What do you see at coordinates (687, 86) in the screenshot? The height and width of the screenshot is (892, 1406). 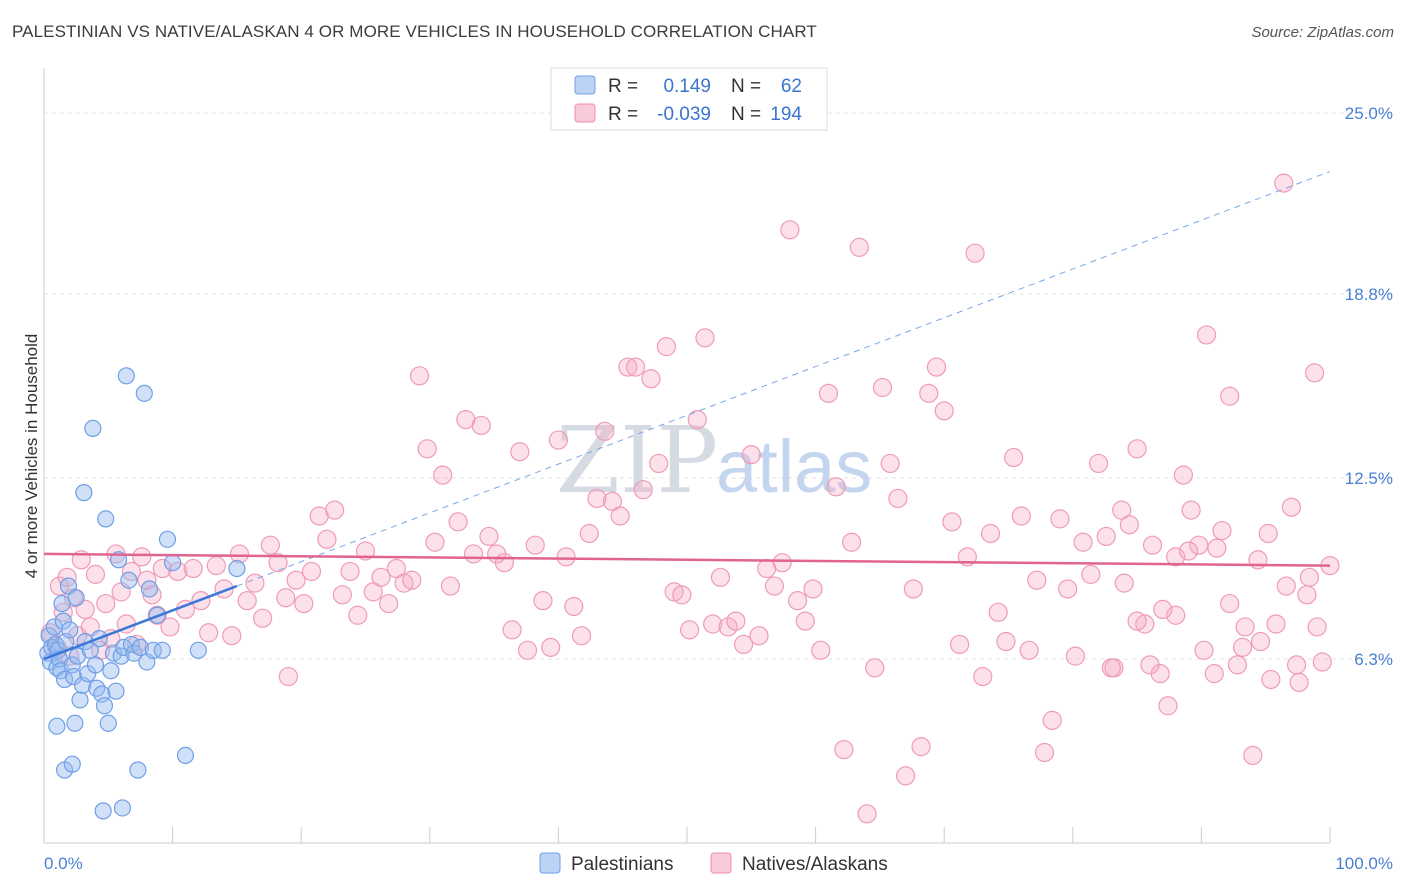 I see `legend-r-value-palestinians: 0.149` at bounding box center [687, 86].